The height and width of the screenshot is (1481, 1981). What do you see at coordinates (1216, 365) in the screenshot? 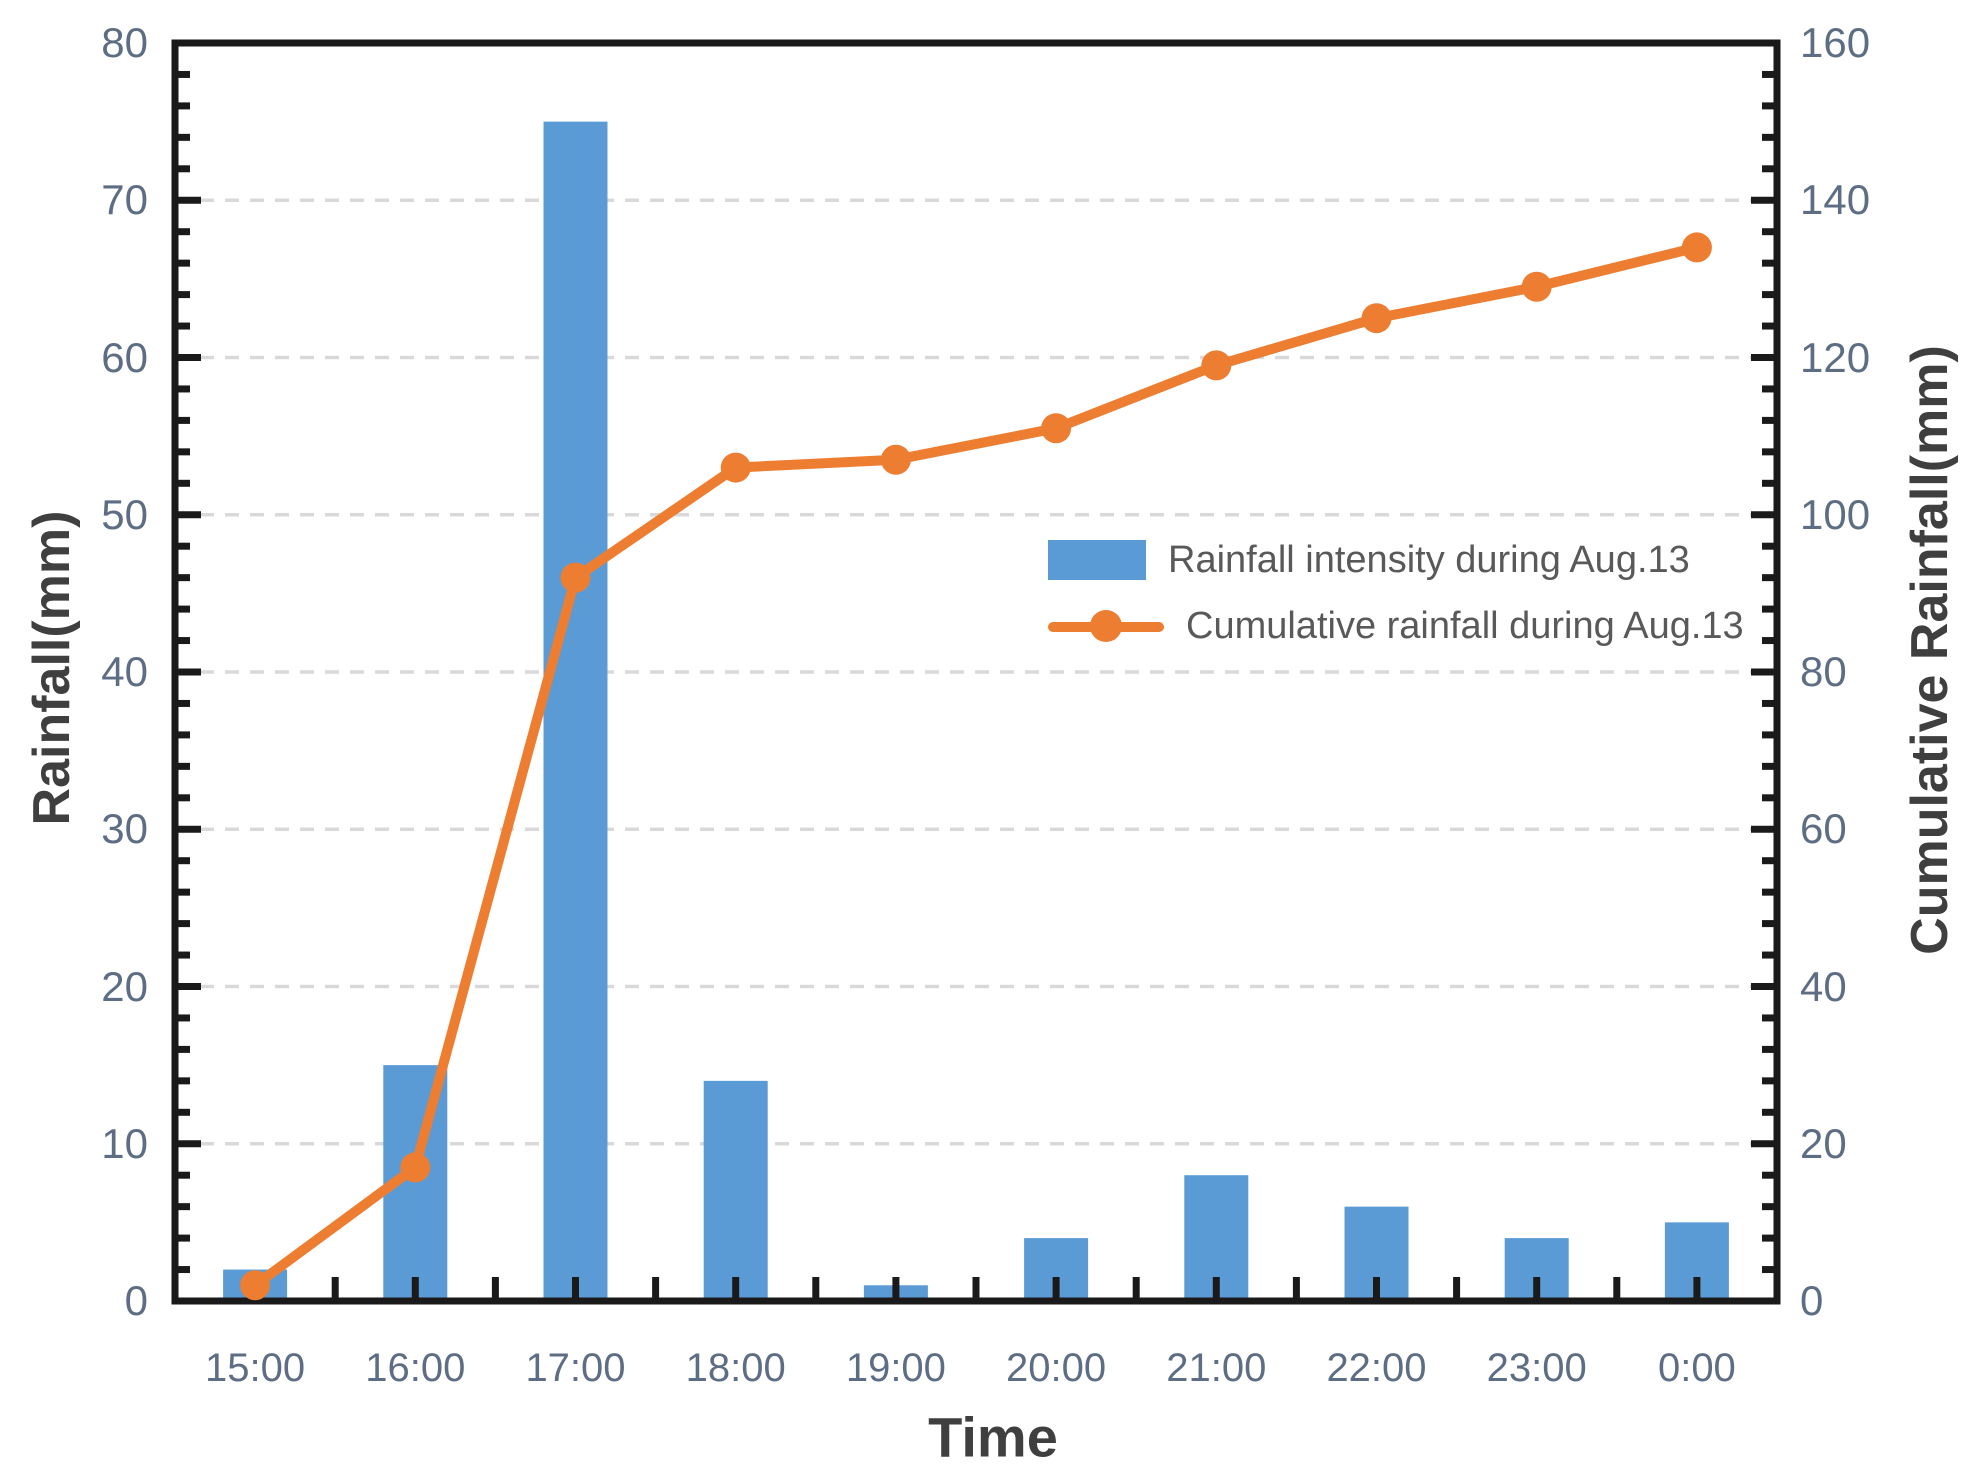
I see `line-marker-21:00` at bounding box center [1216, 365].